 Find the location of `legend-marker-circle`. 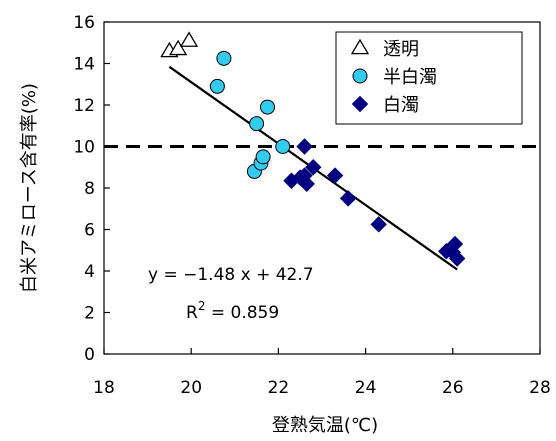

legend-marker-circle is located at coordinates (360, 76).